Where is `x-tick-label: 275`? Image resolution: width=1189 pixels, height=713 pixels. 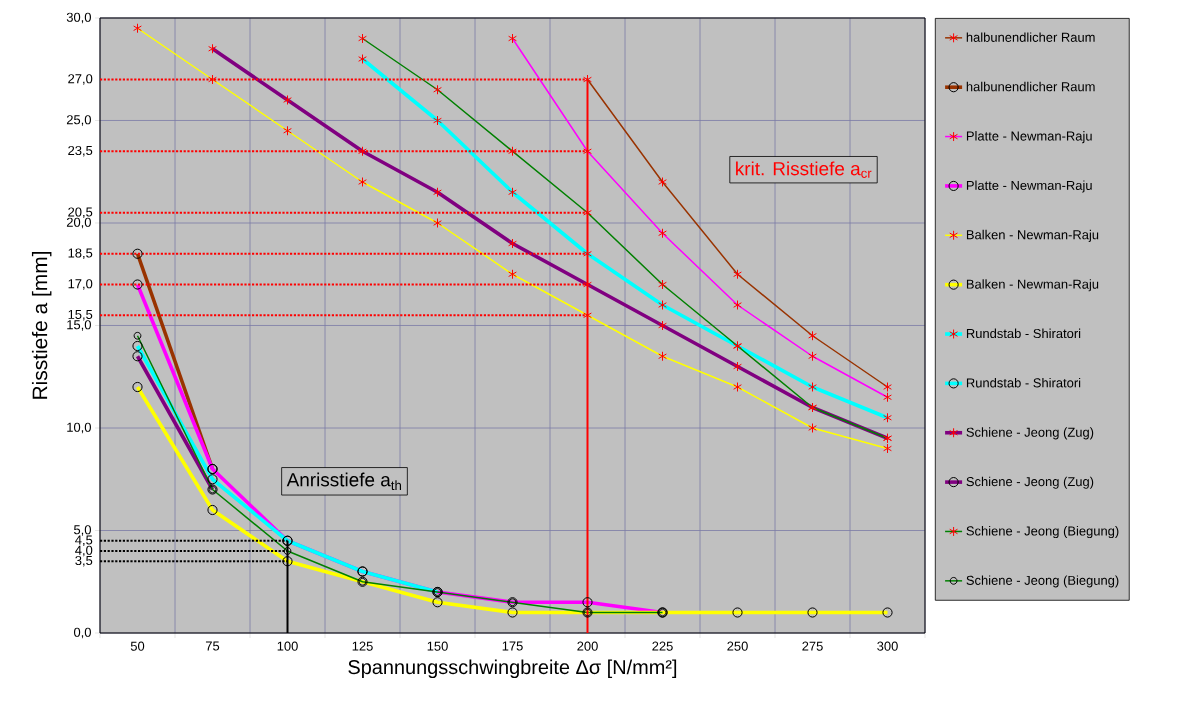 x-tick-label: 275 is located at coordinates (812, 646).